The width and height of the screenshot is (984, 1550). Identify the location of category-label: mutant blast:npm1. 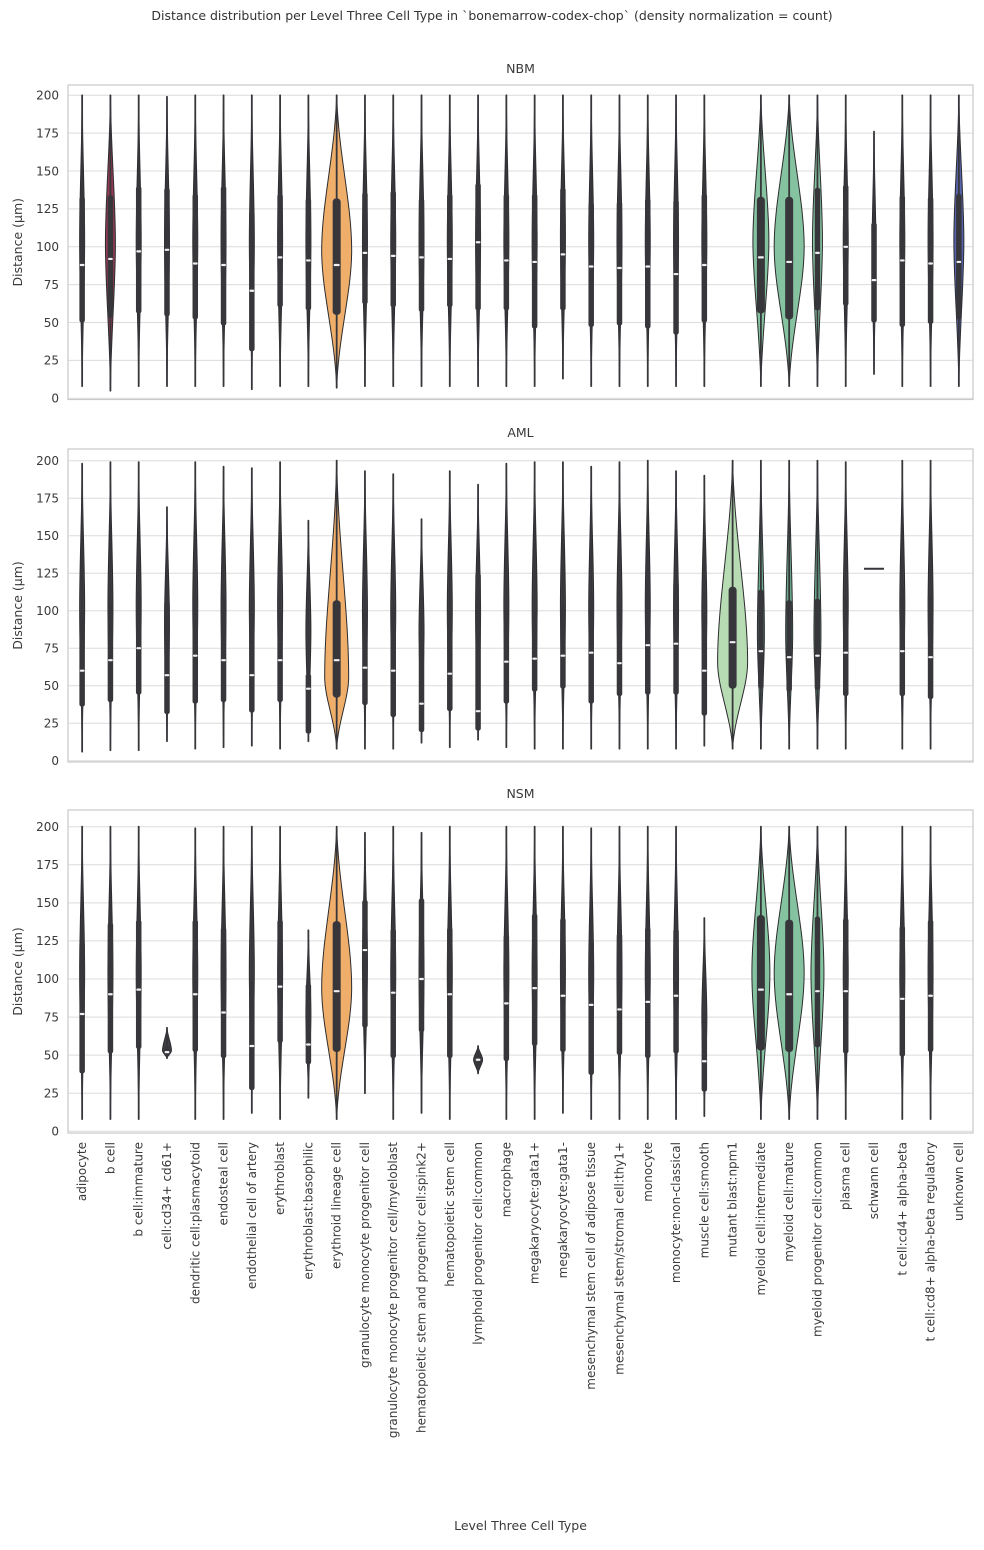
(733, 1199).